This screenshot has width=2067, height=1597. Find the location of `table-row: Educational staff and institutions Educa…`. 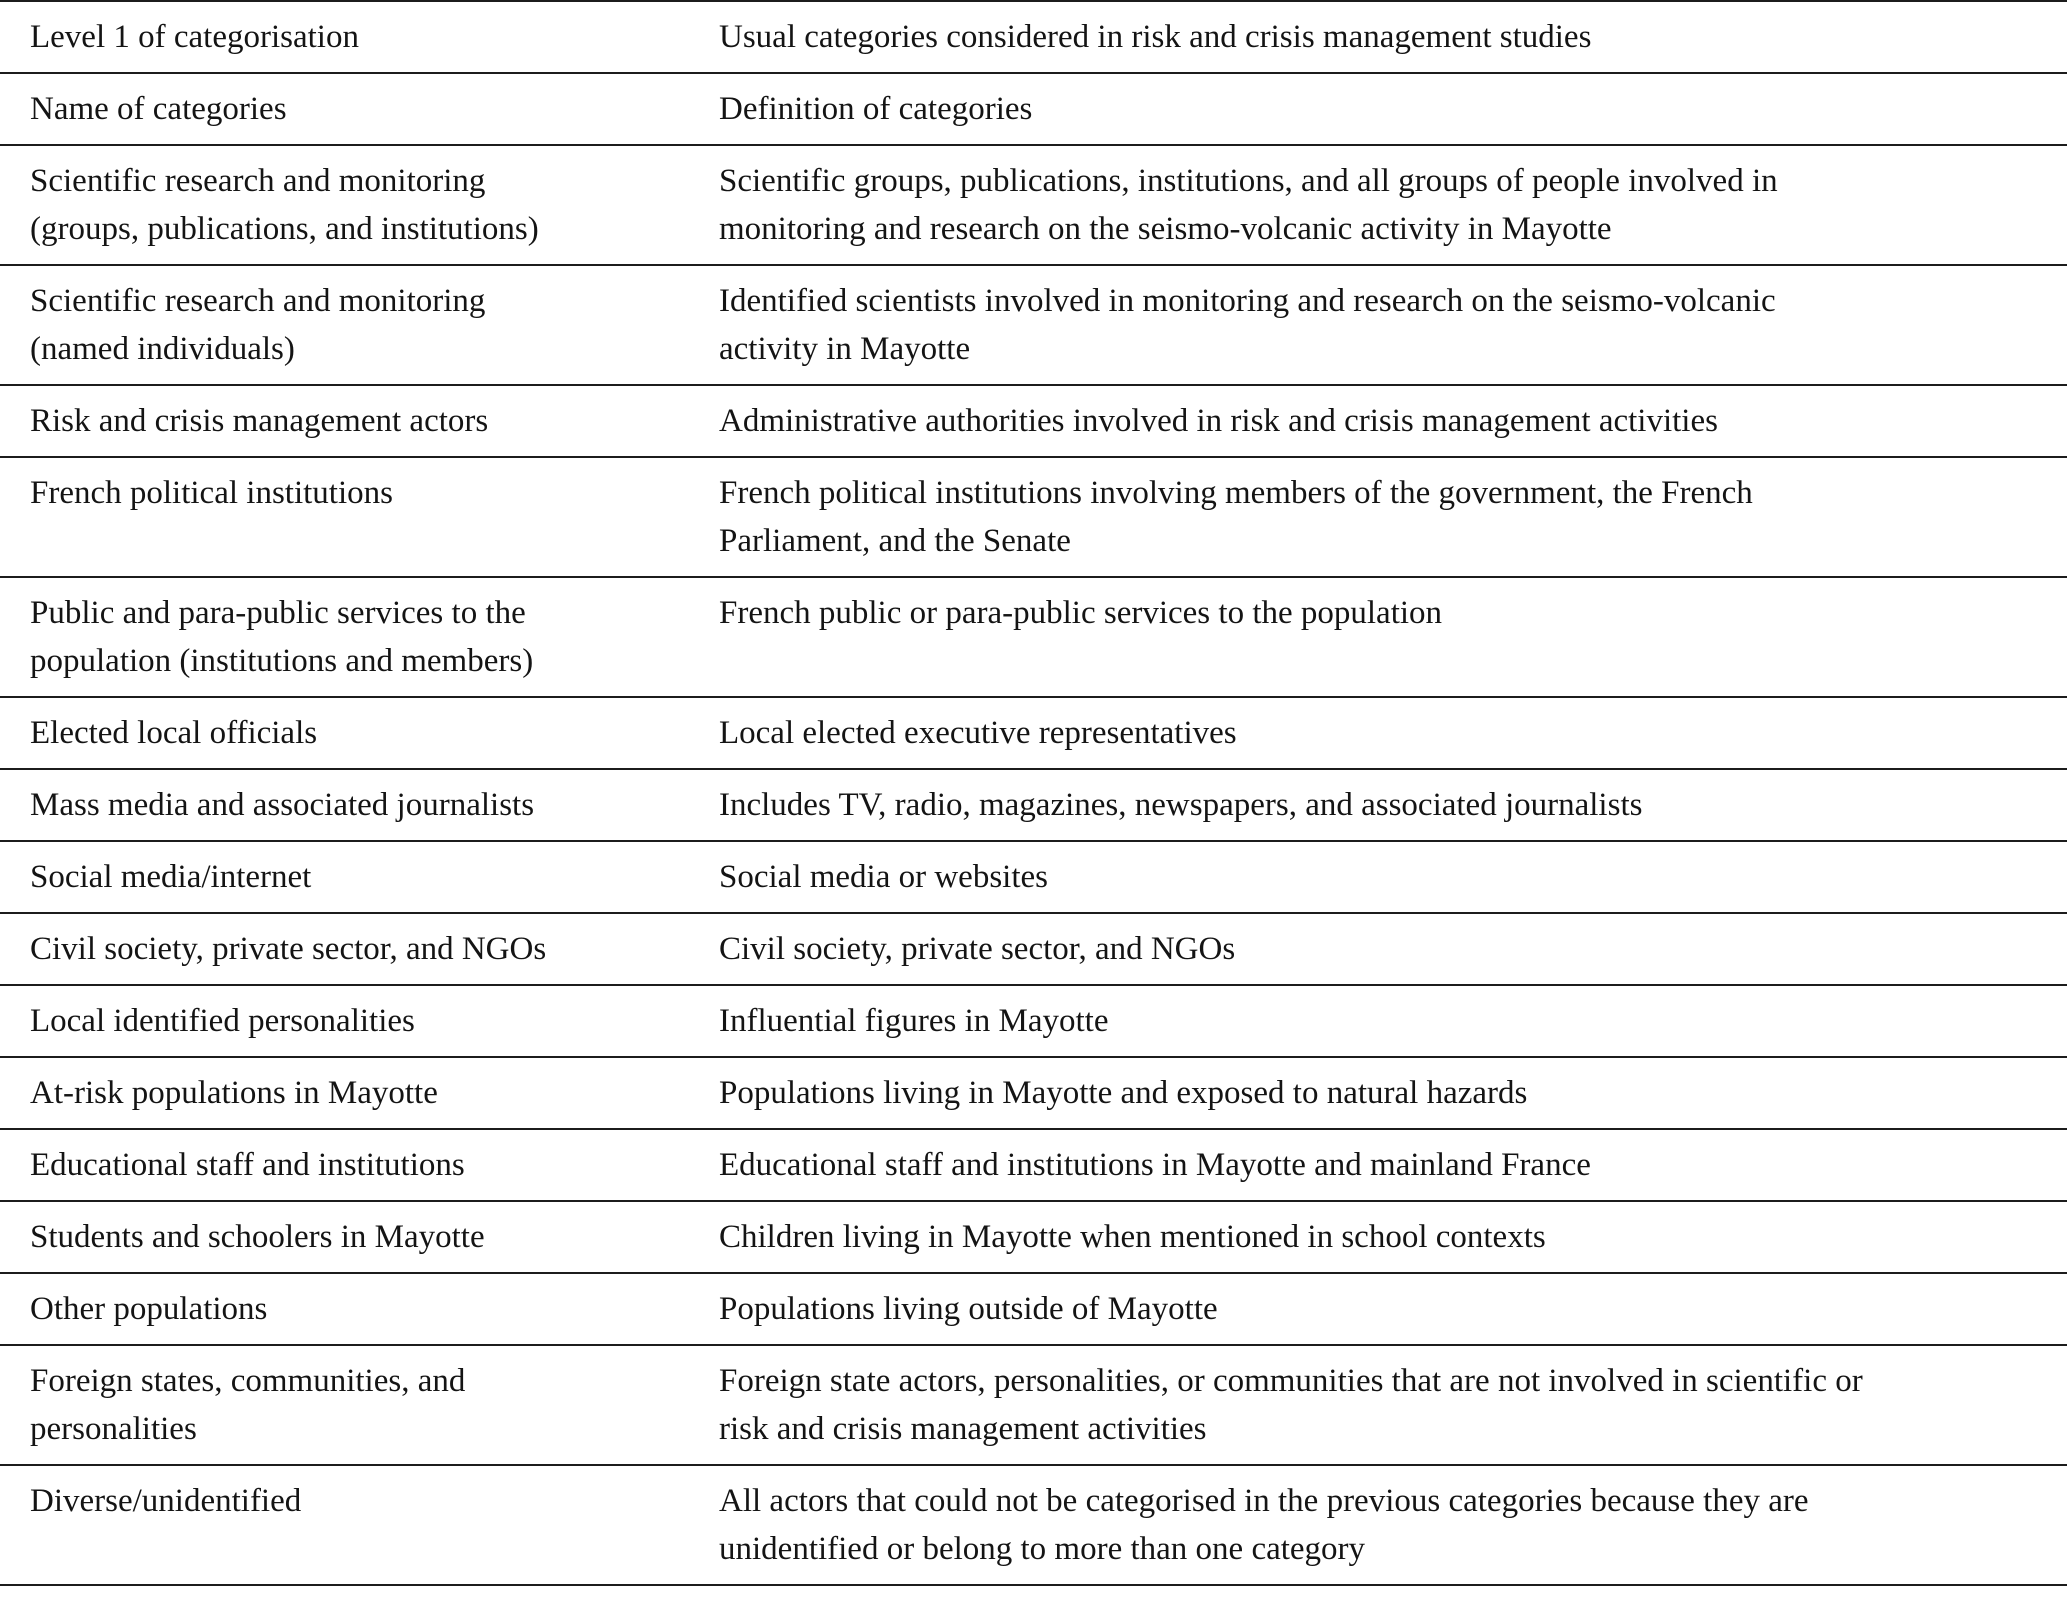

table-row: Educational staff and institutions Educa… is located at coordinates (1033, 1165).